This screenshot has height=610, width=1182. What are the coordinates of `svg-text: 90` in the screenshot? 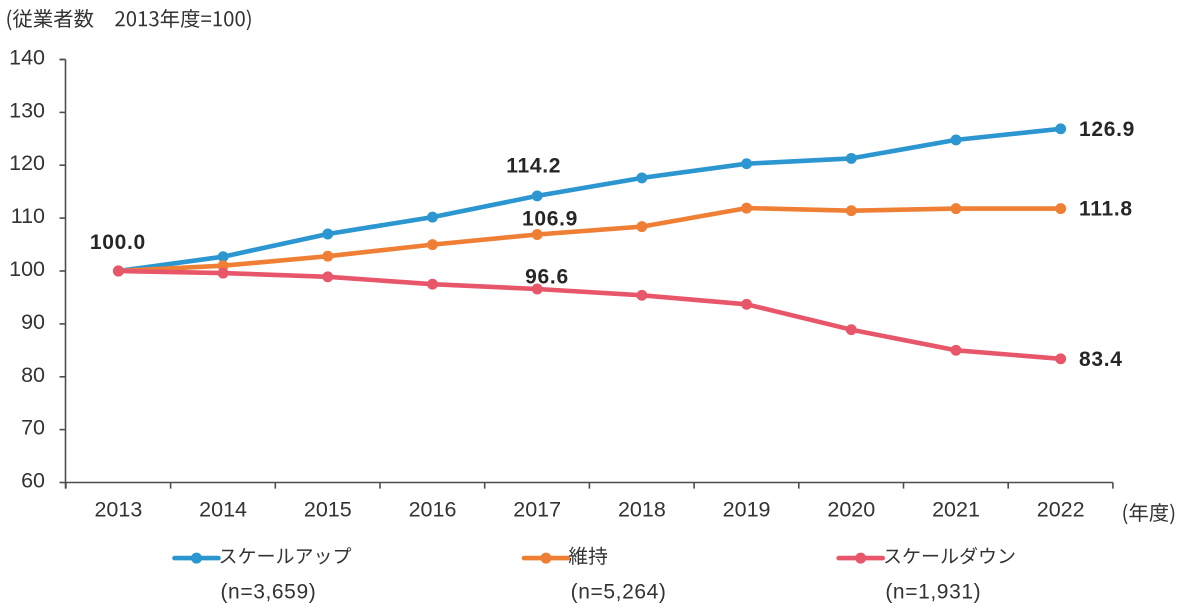 It's located at (33, 322).